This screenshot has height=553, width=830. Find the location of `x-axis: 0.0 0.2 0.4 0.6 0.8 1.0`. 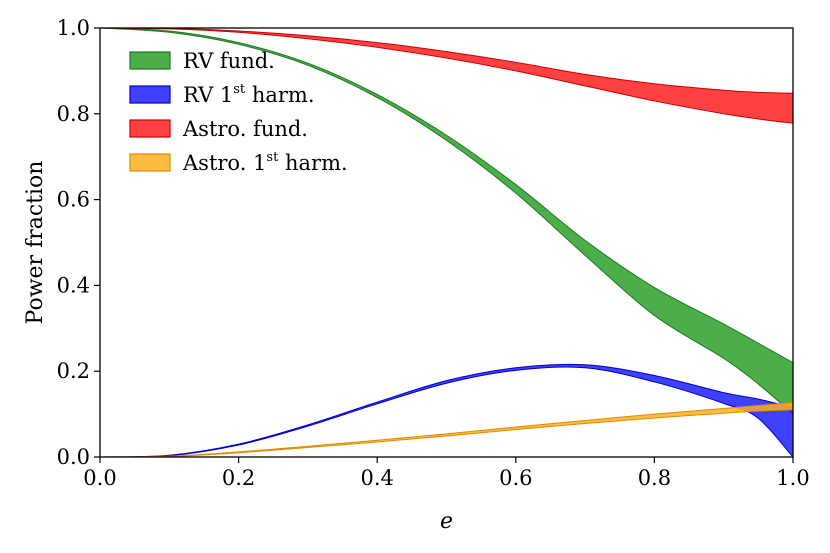

x-axis: 0.0 0.2 0.4 0.6 0.8 1.0 is located at coordinates (446, 473).